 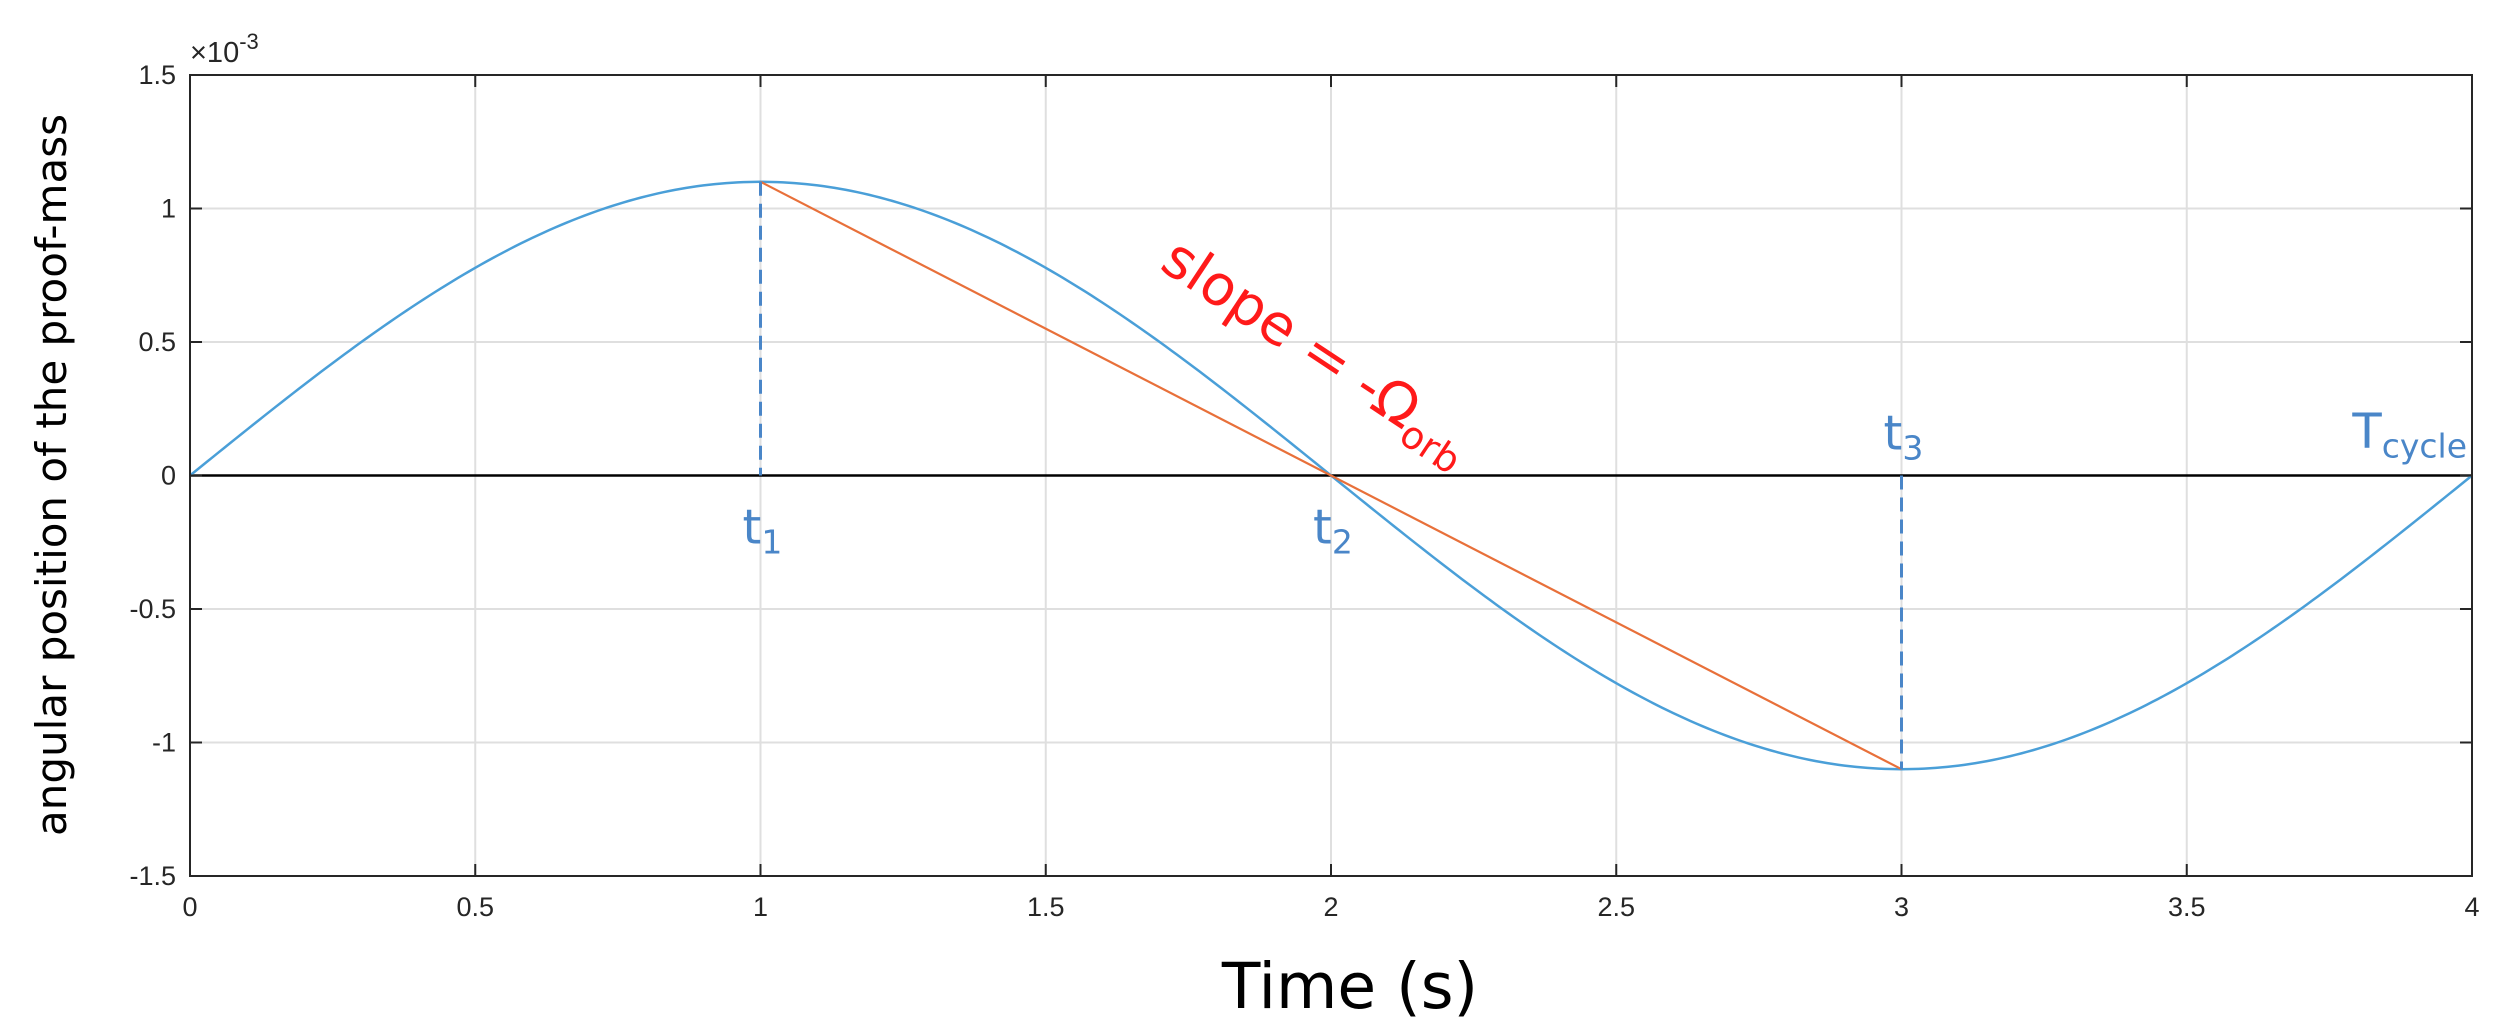 What do you see at coordinates (1290, 333) in the screenshot?
I see `slope-annotation-main: slope = -Ω` at bounding box center [1290, 333].